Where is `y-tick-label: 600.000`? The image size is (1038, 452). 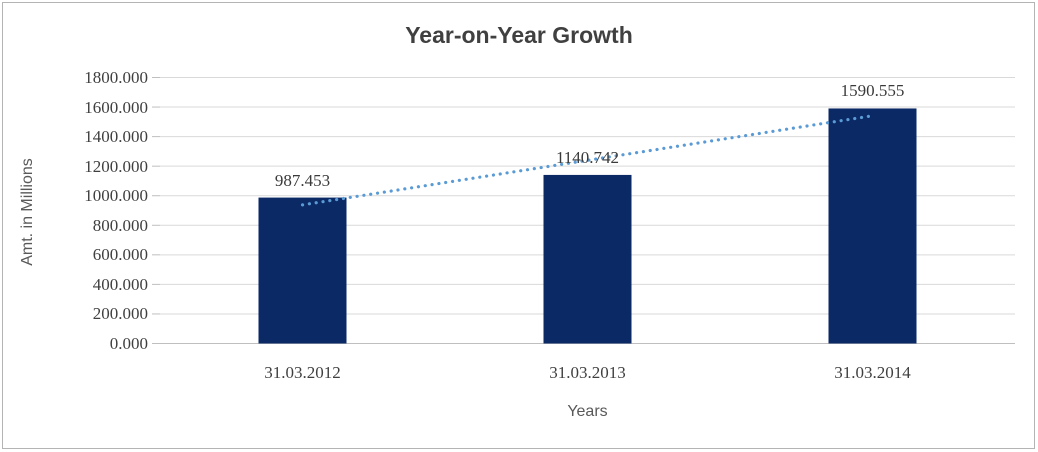
y-tick-label: 600.000 is located at coordinates (120, 255).